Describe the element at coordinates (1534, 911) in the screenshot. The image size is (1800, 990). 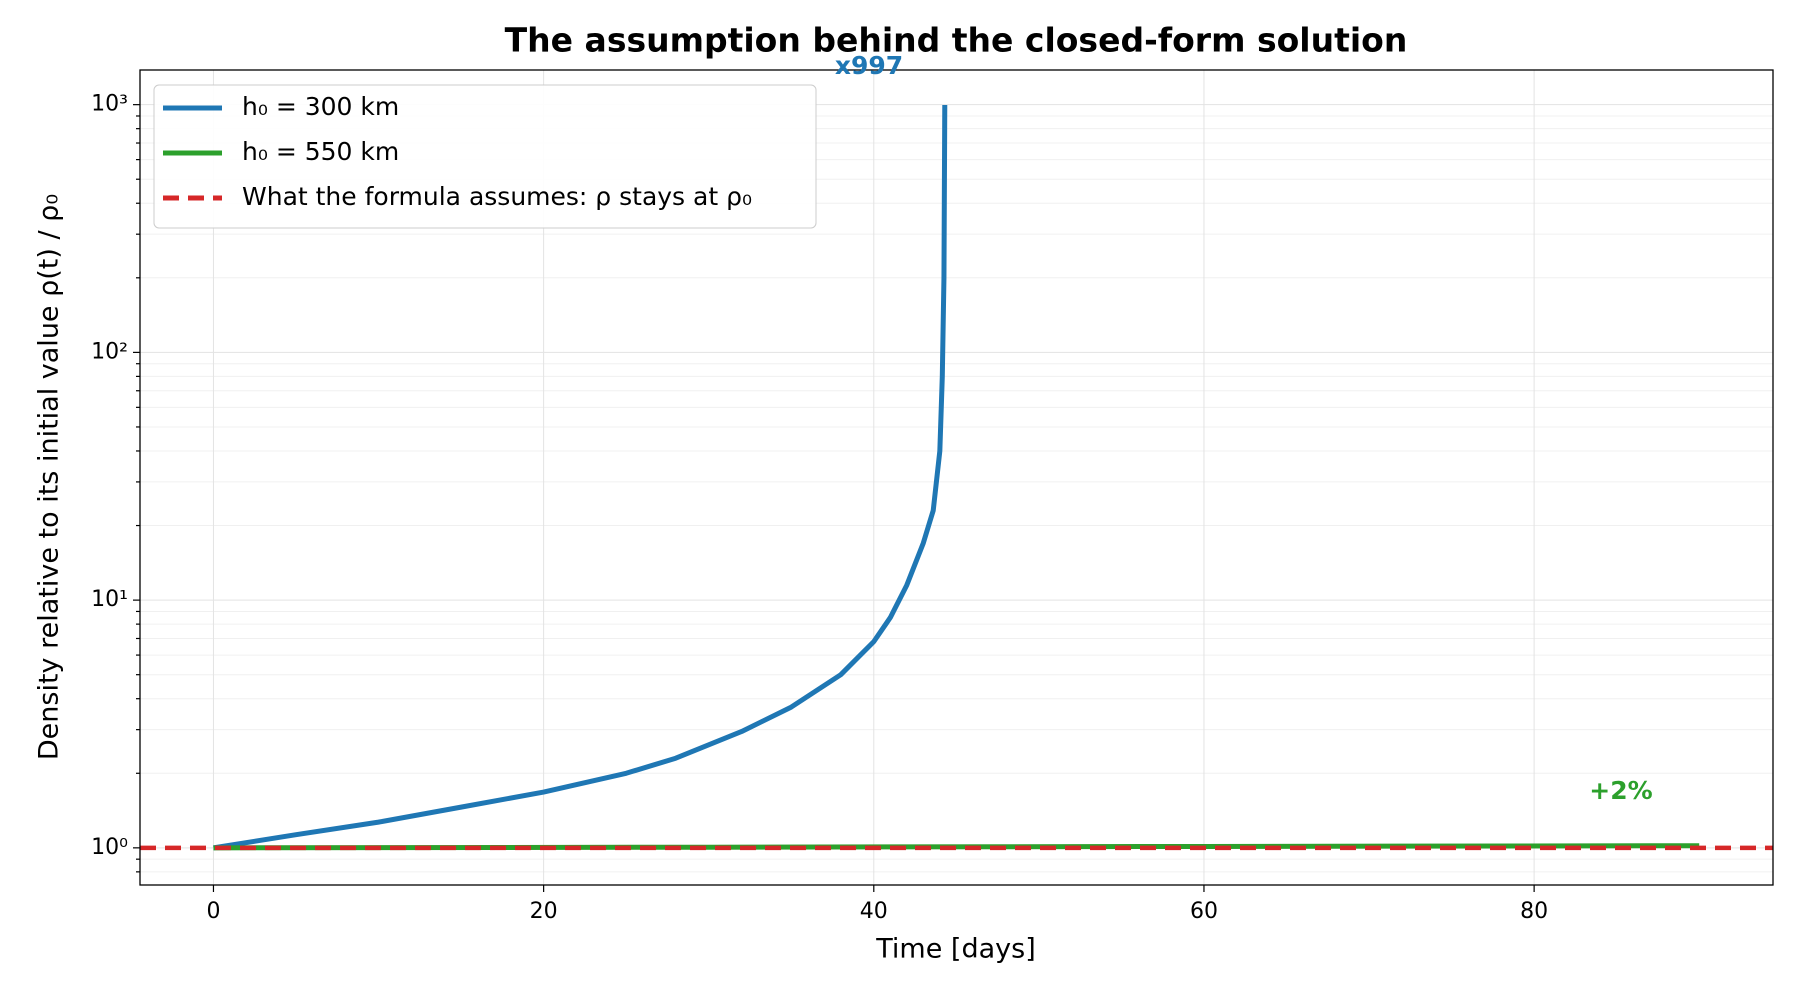
I see `x-tick-label: 80` at that location.